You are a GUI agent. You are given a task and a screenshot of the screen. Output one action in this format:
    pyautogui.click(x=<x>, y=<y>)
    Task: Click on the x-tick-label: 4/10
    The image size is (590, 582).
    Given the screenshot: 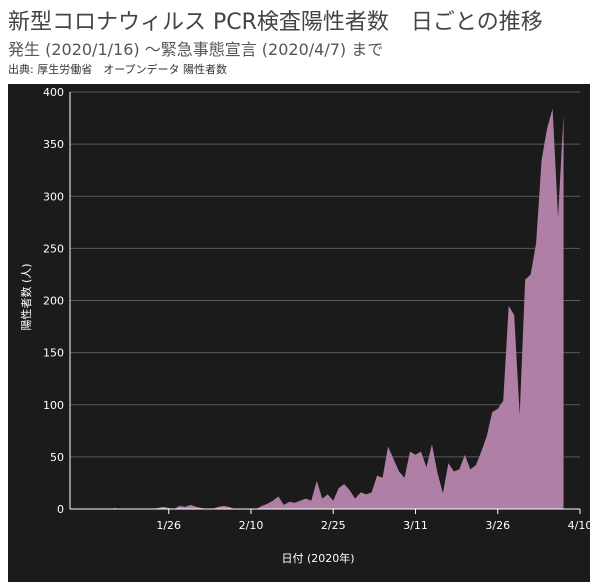 What is the action you would take?
    pyautogui.click(x=579, y=525)
    